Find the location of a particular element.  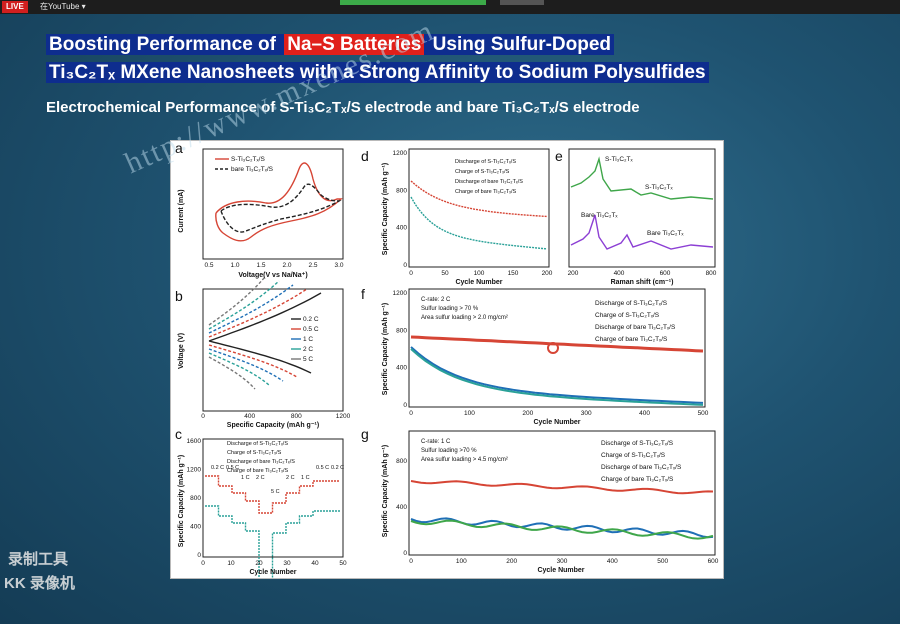

panel-b-xlabel: Specific Capacity (mAh g⁻¹) is located at coordinates (273, 425).